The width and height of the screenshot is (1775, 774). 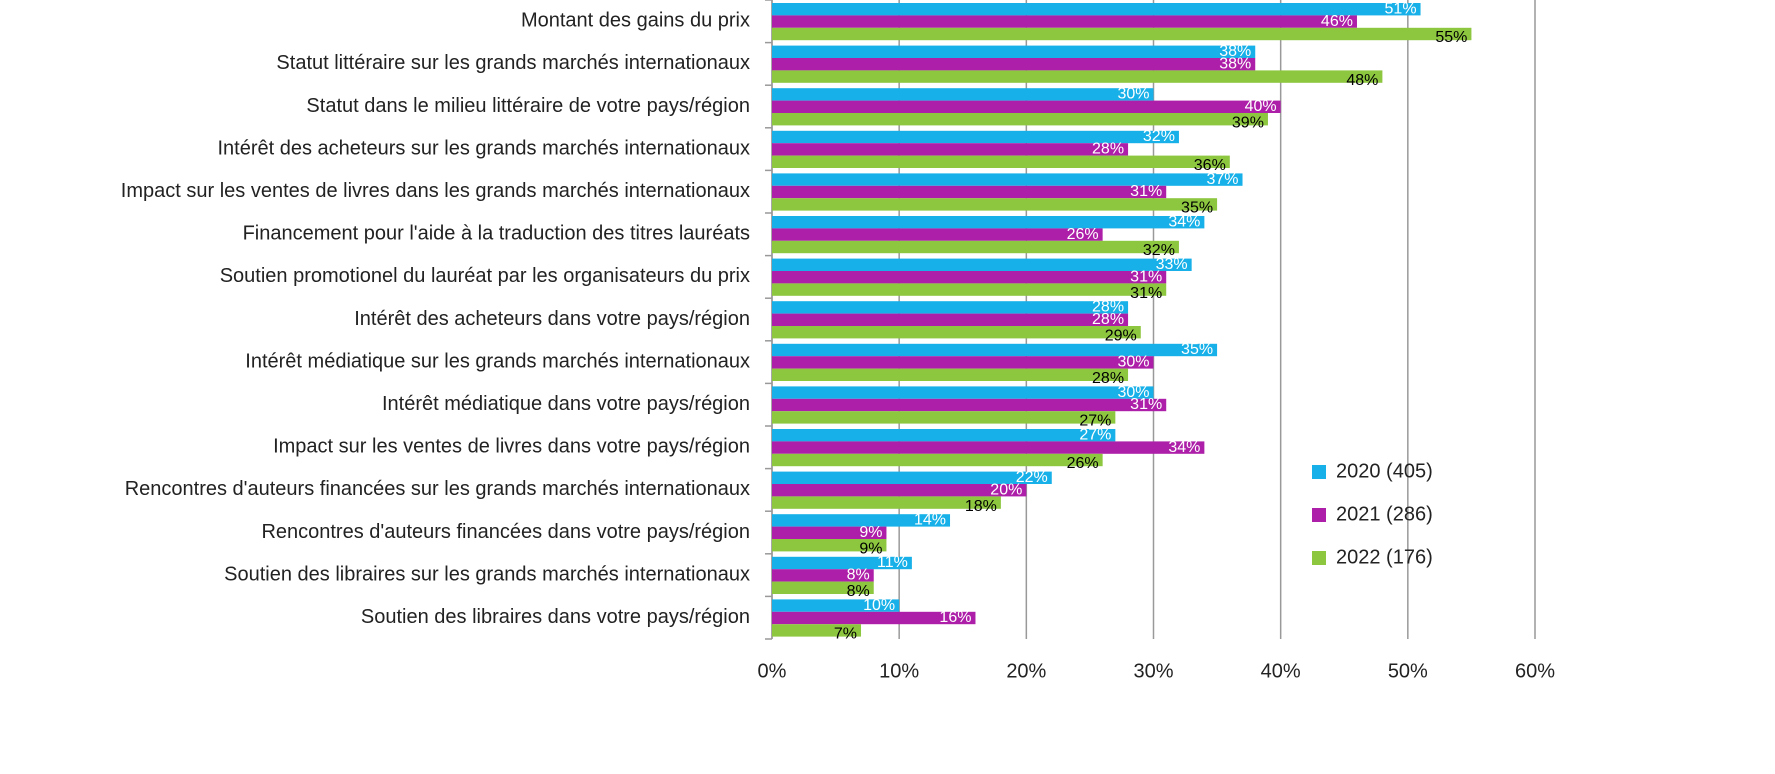 What do you see at coordinates (1261, 106) in the screenshot?
I see `value-label: 40%` at bounding box center [1261, 106].